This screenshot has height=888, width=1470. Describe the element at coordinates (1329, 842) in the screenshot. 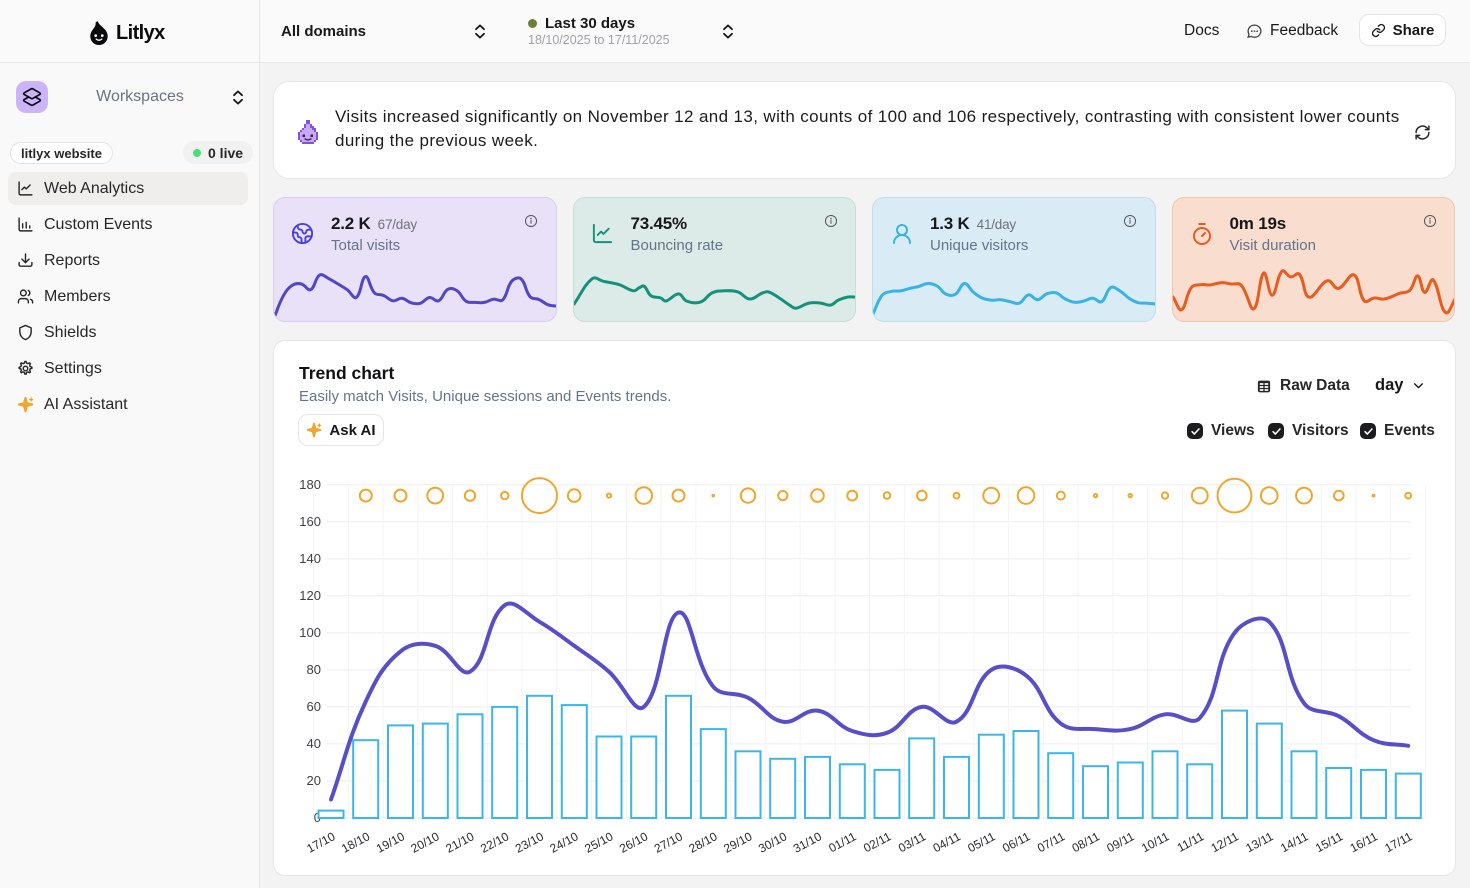

I see `svg-text: 15/11` at that location.